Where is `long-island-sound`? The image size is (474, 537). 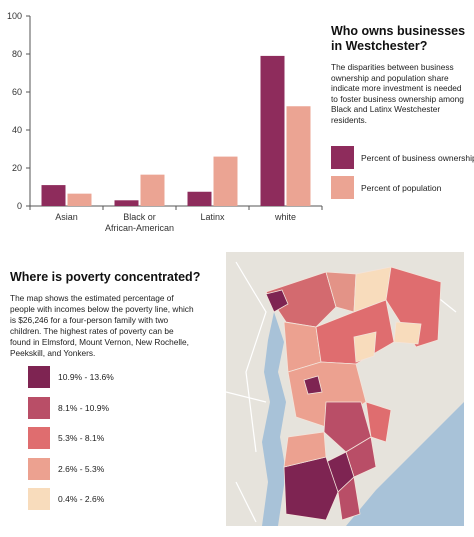 long-island-sound is located at coordinates (405, 464).